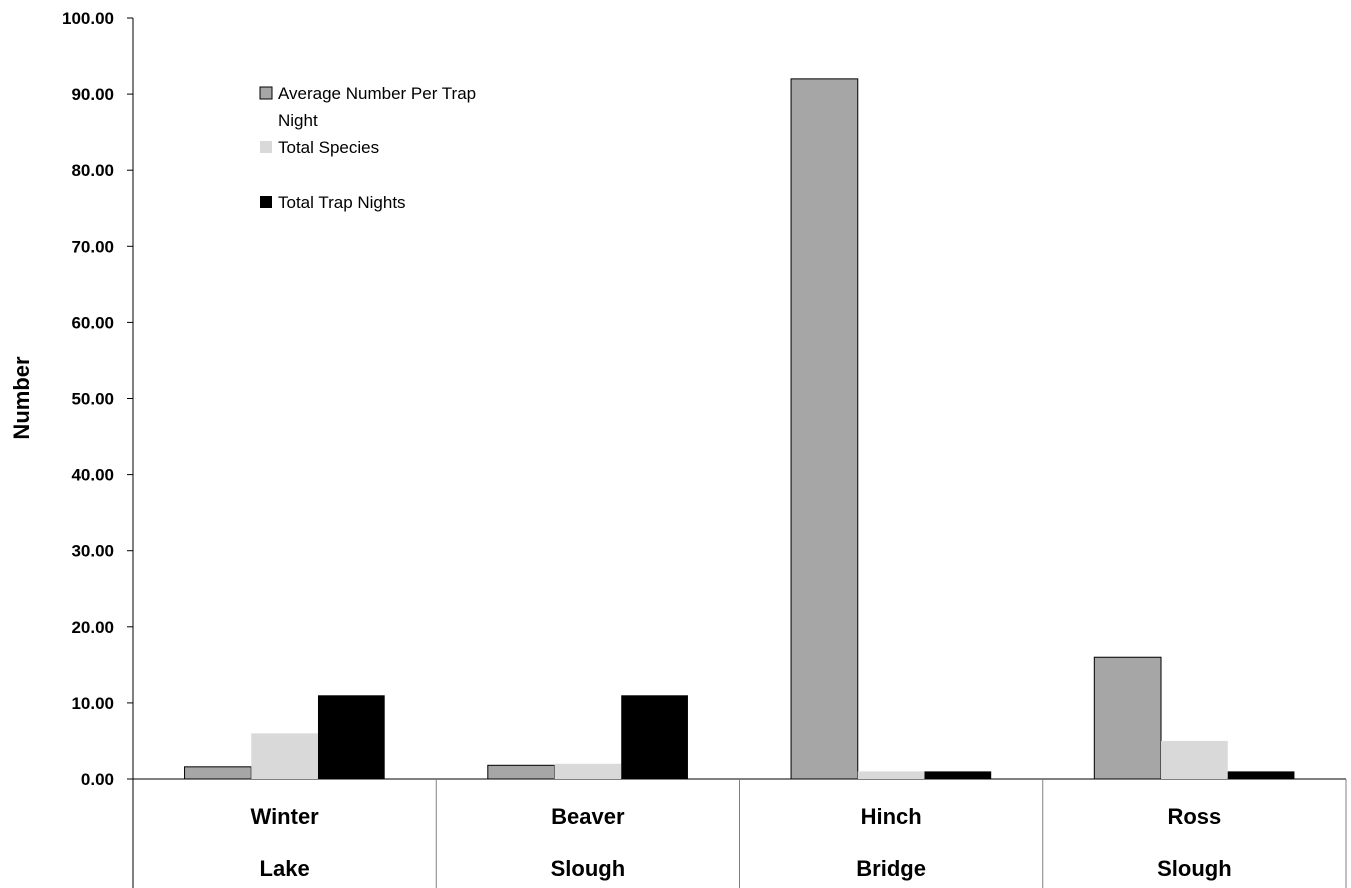 Image resolution: width=1351 pixels, height=888 pixels. What do you see at coordinates (654, 737) in the screenshot?
I see `bar-total-trap-nights-beaver` at bounding box center [654, 737].